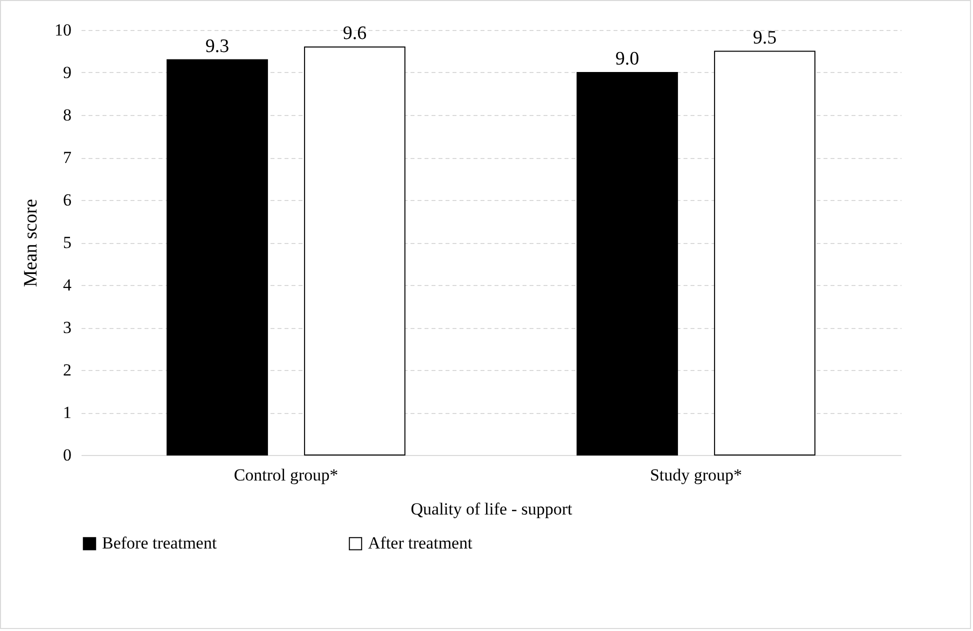 The width and height of the screenshot is (973, 631). Describe the element at coordinates (764, 37) in the screenshot. I see `data-label: 9.5` at that location.